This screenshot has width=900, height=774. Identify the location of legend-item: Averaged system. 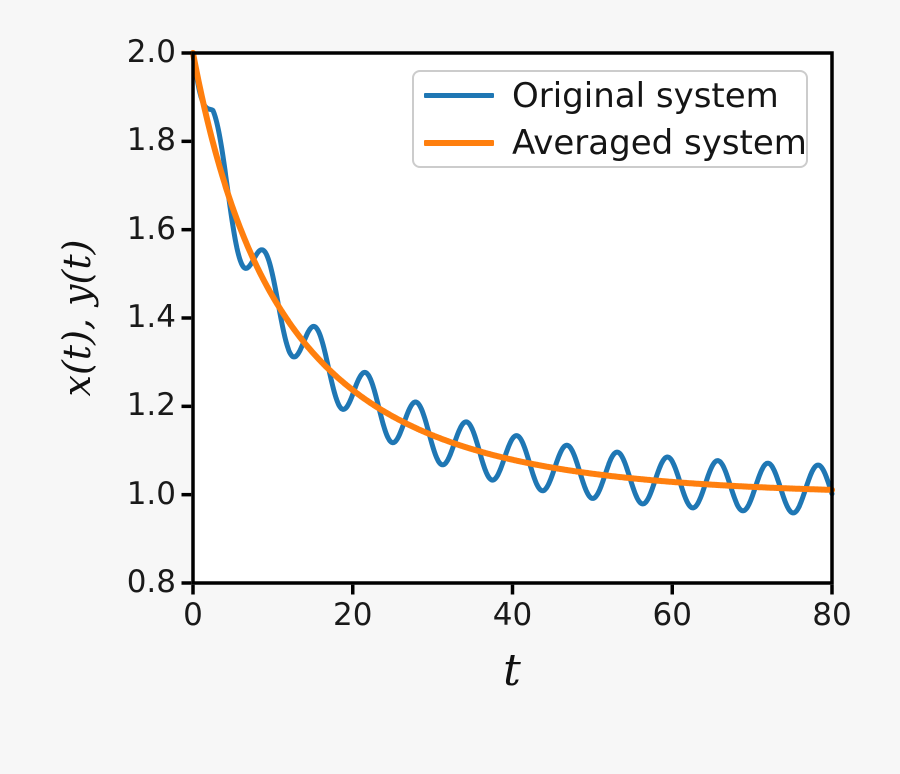
(615, 142).